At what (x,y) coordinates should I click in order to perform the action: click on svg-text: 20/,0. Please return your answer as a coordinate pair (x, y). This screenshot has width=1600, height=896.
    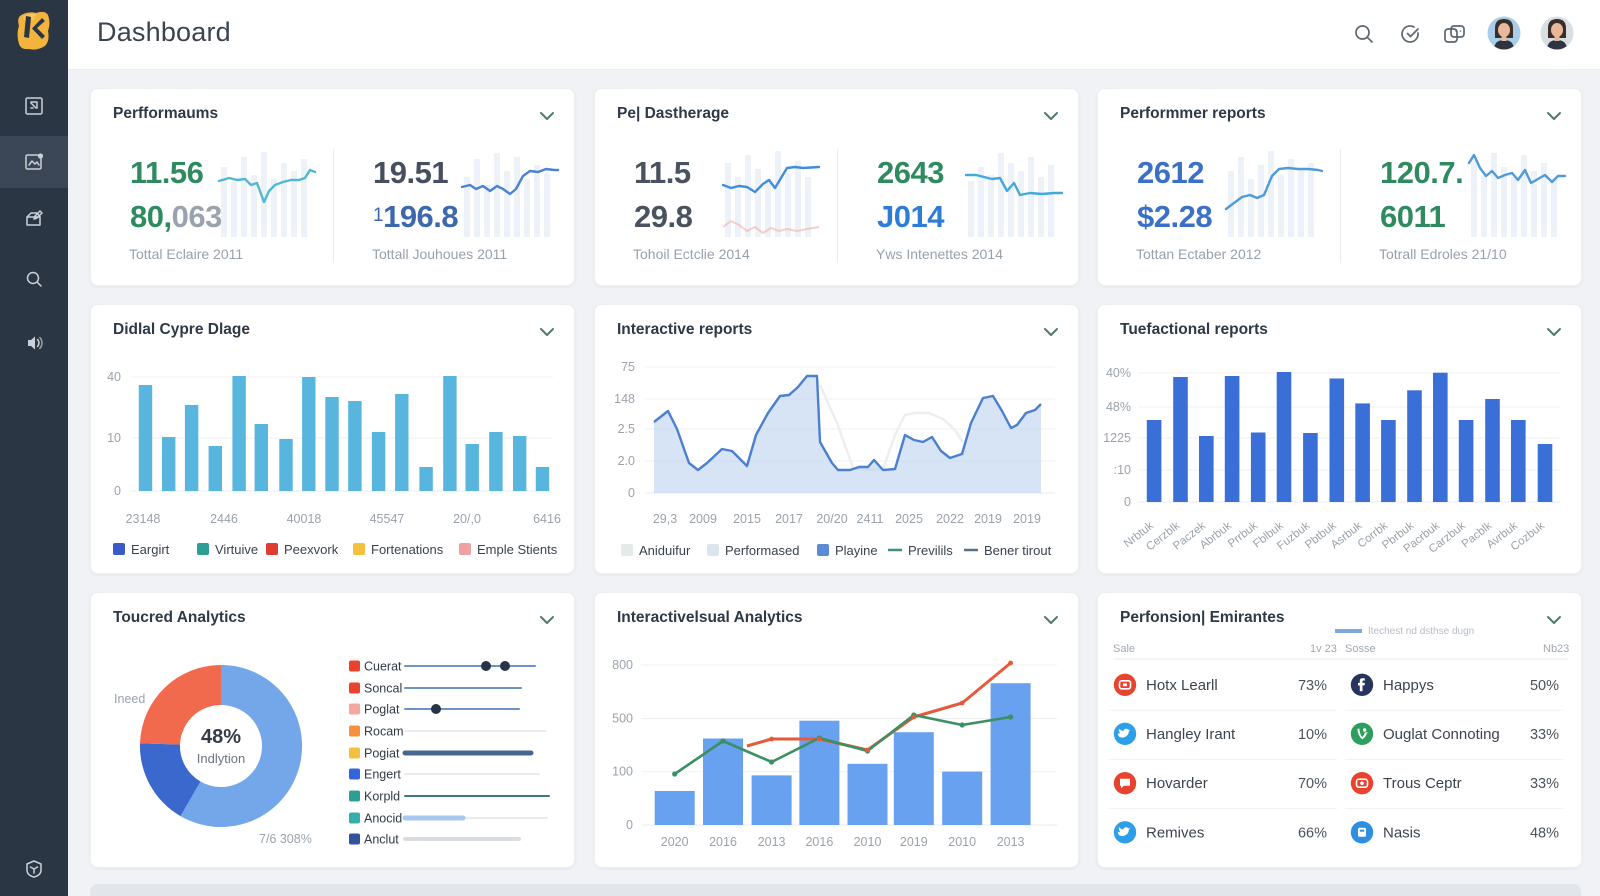
    Looking at the image, I should click on (467, 519).